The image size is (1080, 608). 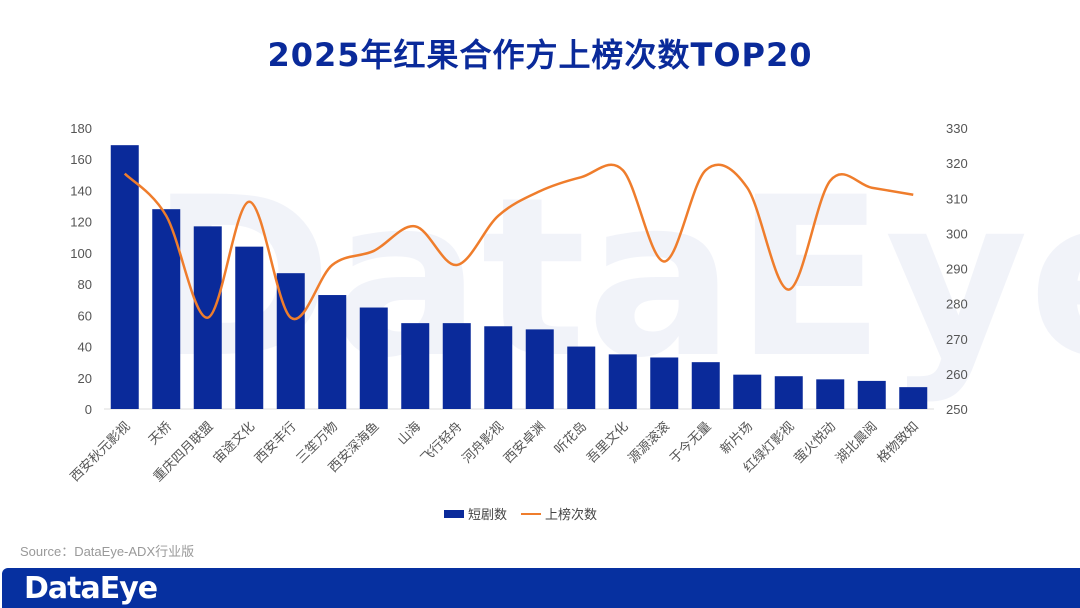 What do you see at coordinates (570, 438) in the screenshot?
I see `x-tick-label: 听花岛` at bounding box center [570, 438].